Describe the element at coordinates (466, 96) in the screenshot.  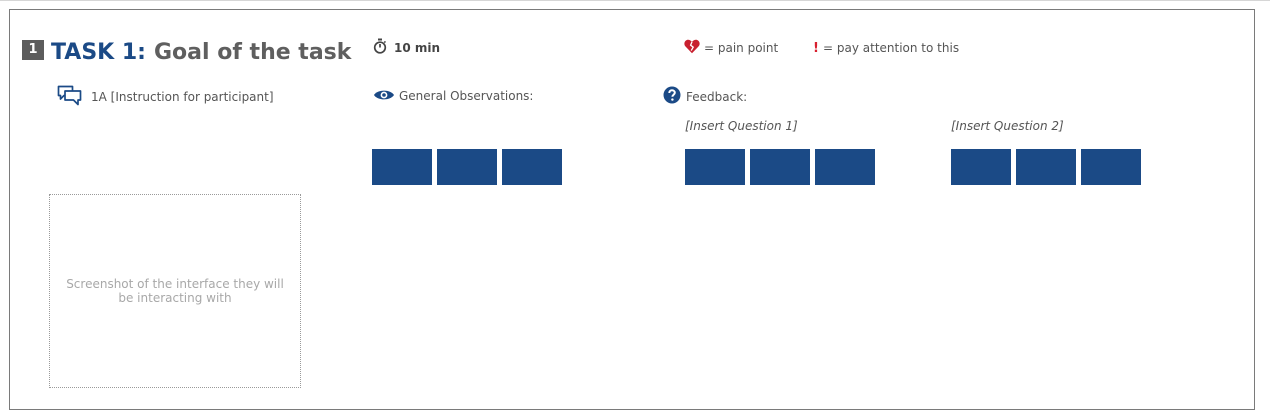
I see `general-observations-label: General Observations:` at that location.